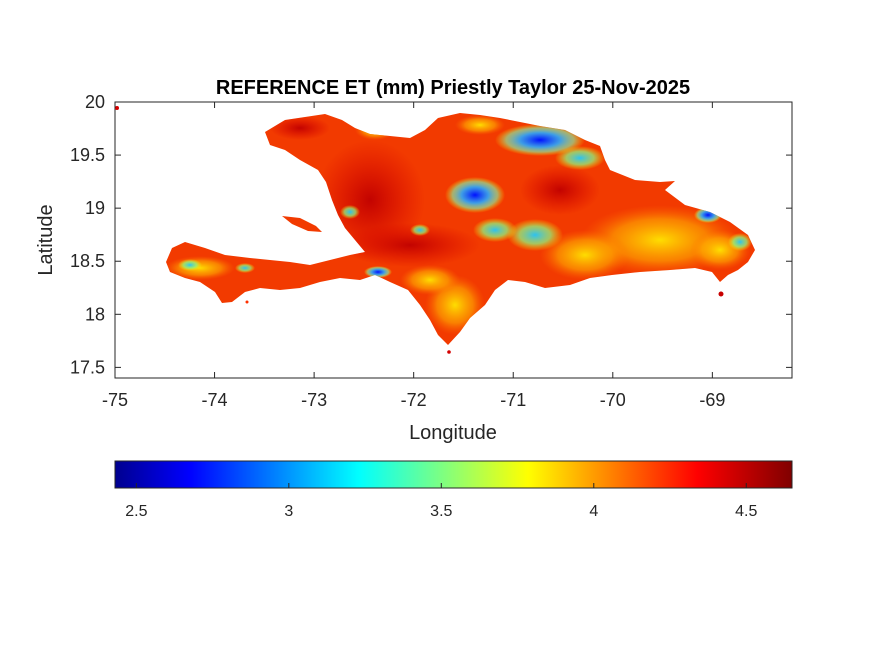 This screenshot has height=656, width=875. I want to click on y-axis-label: Latitude, so click(46, 239).